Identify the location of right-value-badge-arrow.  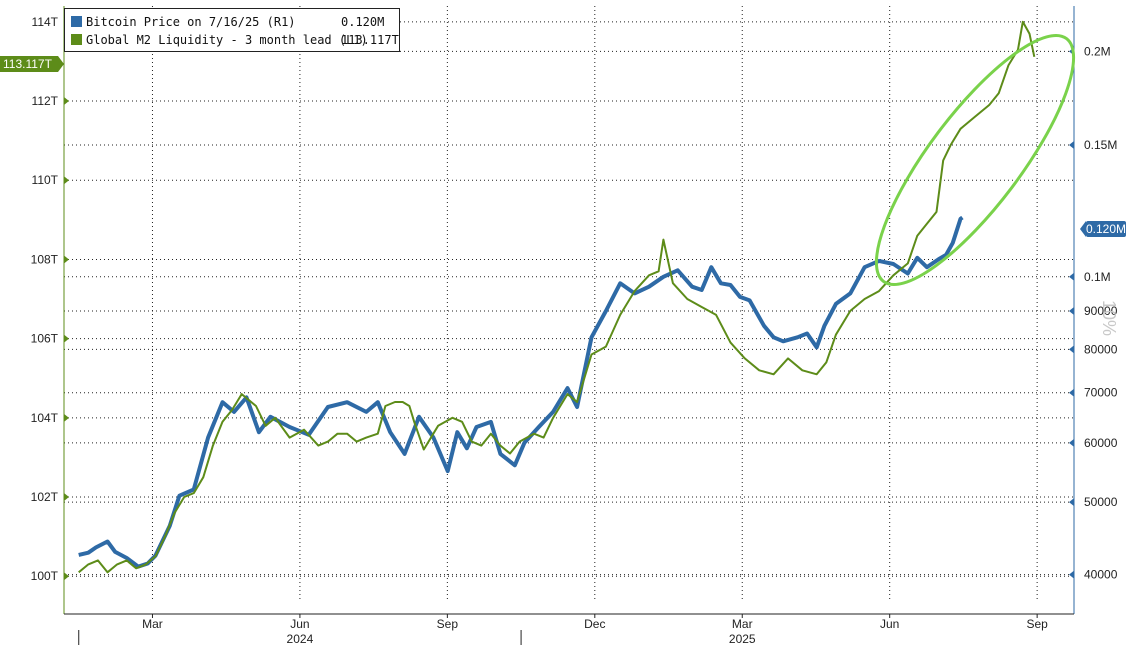
(1083, 229).